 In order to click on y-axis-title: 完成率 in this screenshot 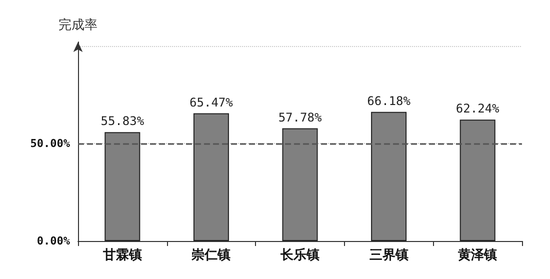, I will do `click(78, 25)`.